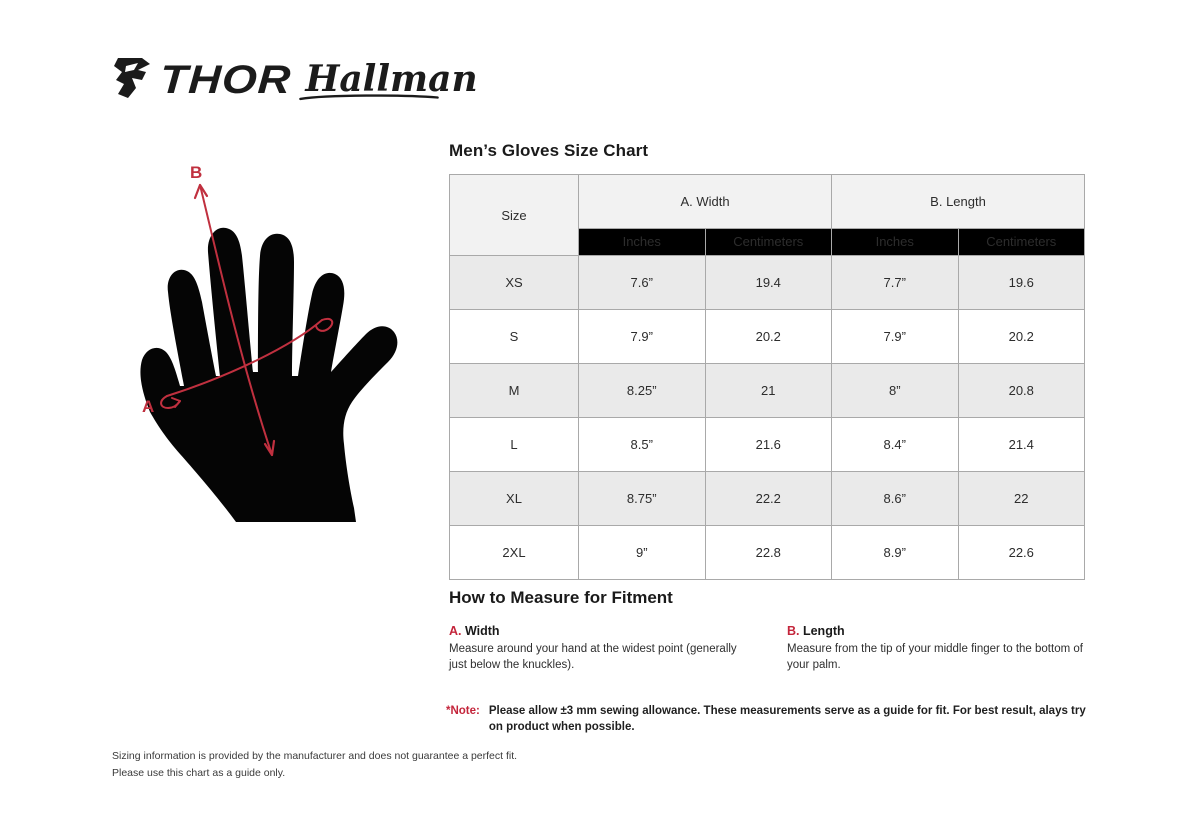  Describe the element at coordinates (642, 390) in the screenshot. I see `cell-width-inches: 8.25”` at that location.